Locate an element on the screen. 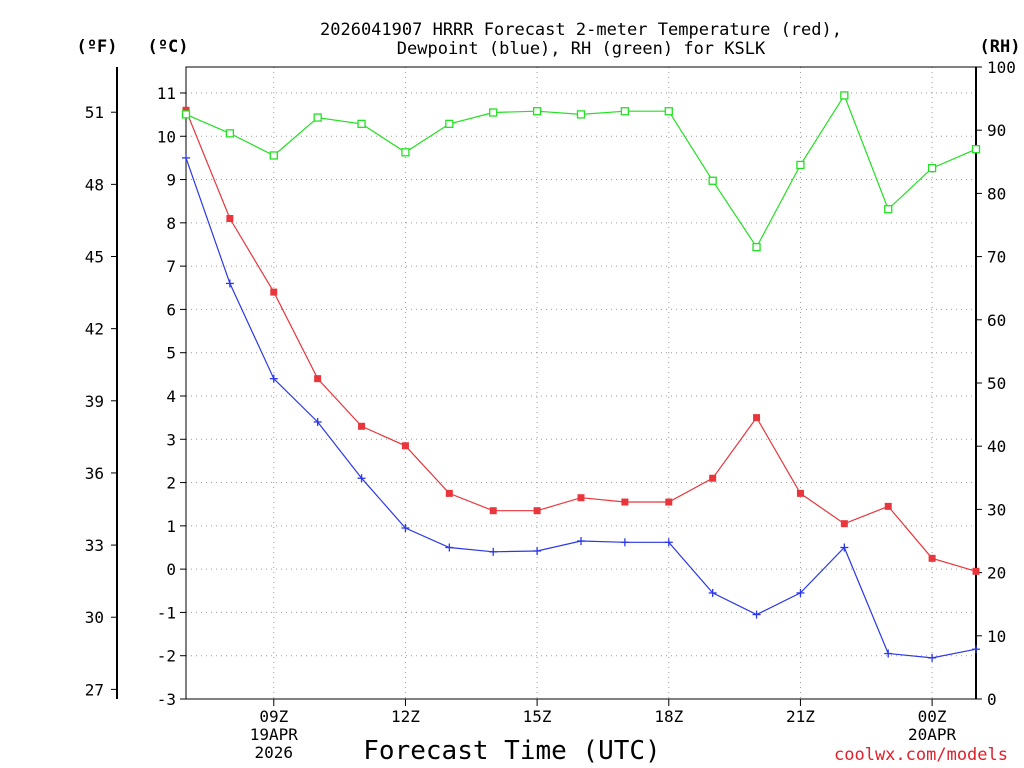 This screenshot has width=1024, height=768. celsius-tick-label: 8 is located at coordinates (171, 223).